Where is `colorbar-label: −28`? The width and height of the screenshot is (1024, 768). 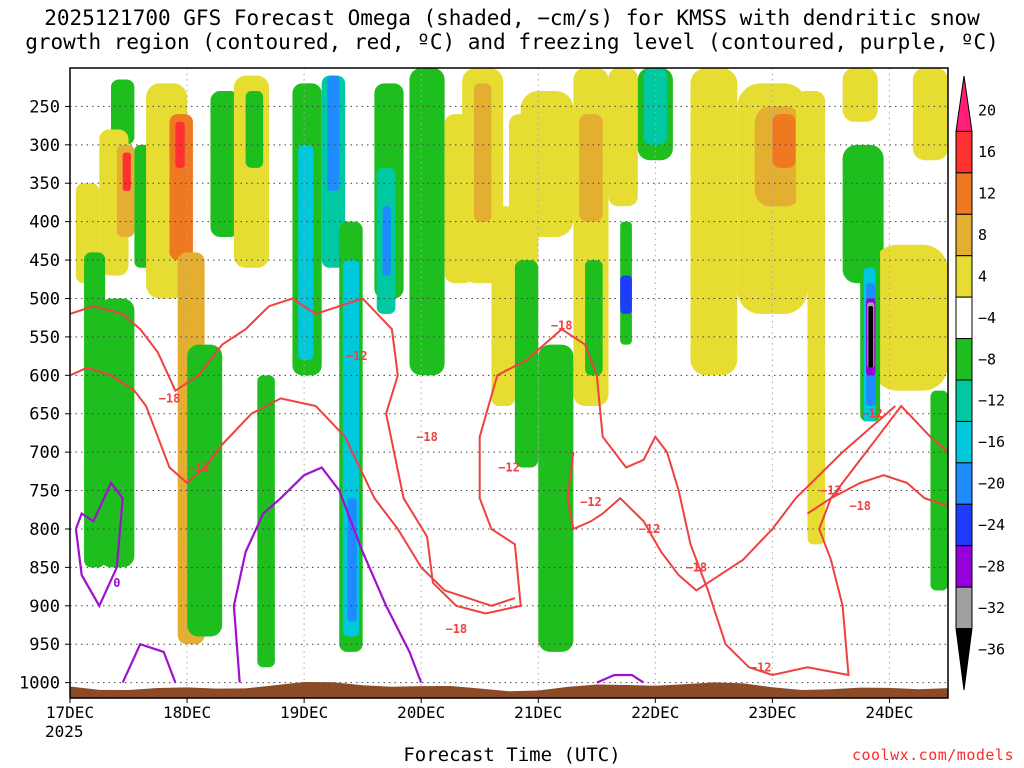
colorbar-label: −28 is located at coordinates (991, 566).